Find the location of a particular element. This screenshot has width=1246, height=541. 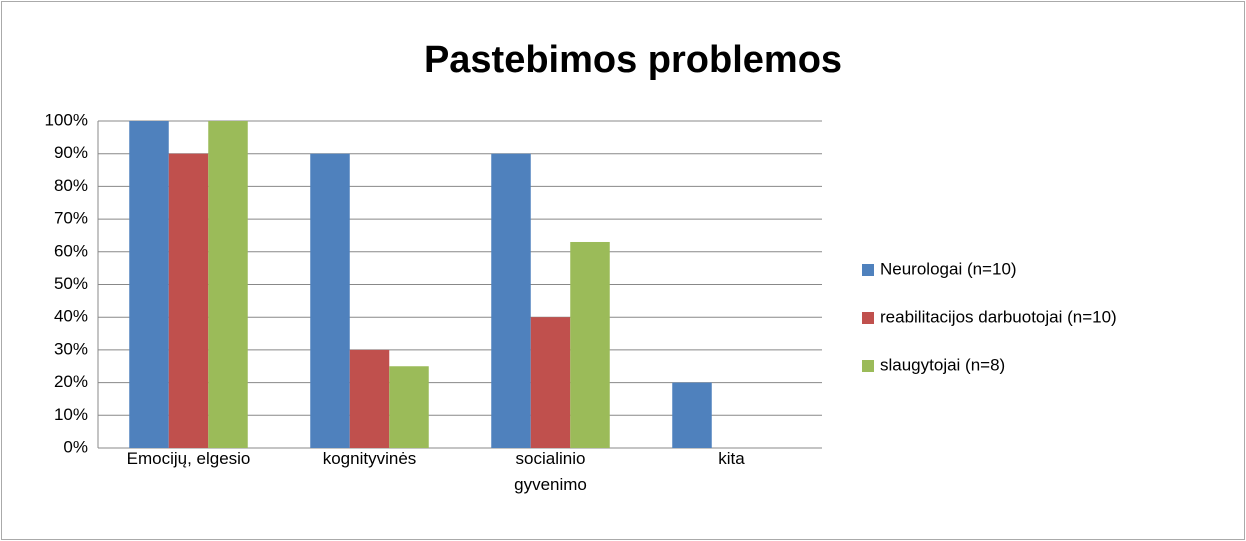

y-tick-label: 90% is located at coordinates (71, 152).